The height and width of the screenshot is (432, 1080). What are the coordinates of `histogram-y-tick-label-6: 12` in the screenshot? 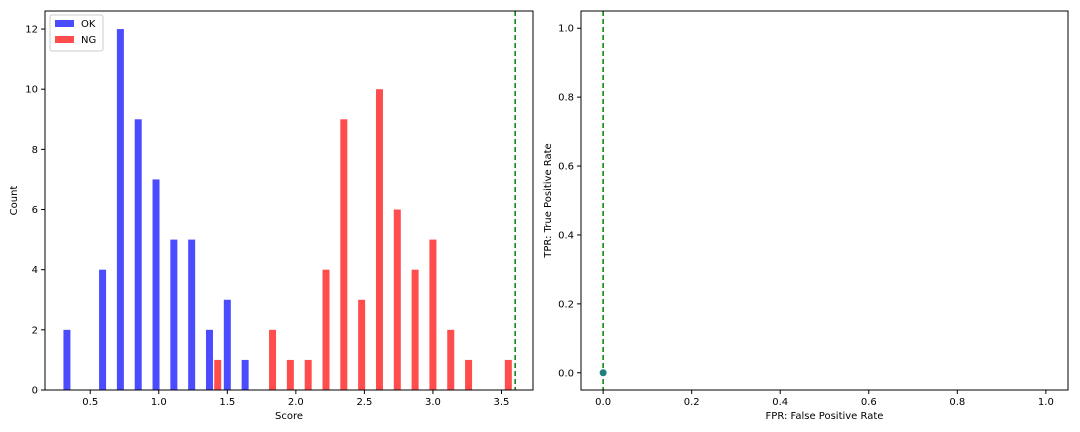 It's located at (31, 30).